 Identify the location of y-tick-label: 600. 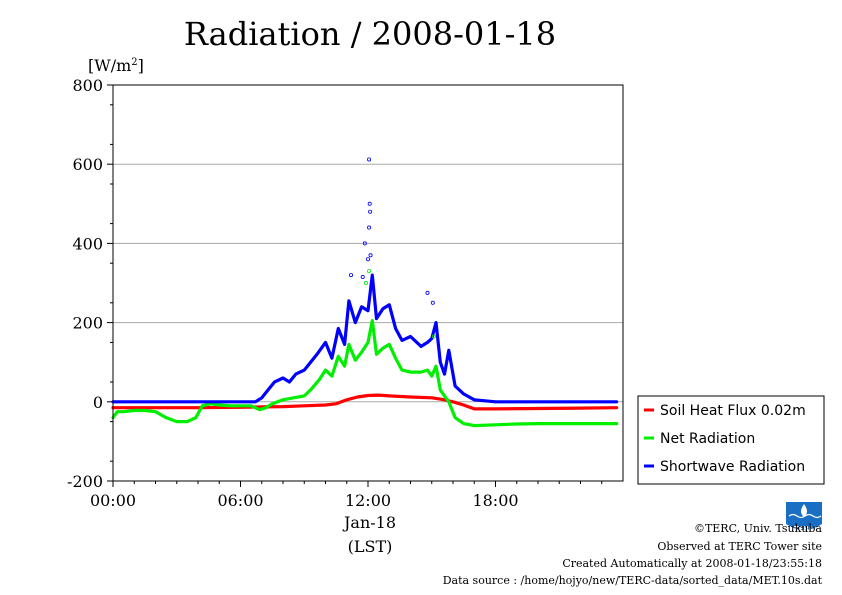
(87, 164).